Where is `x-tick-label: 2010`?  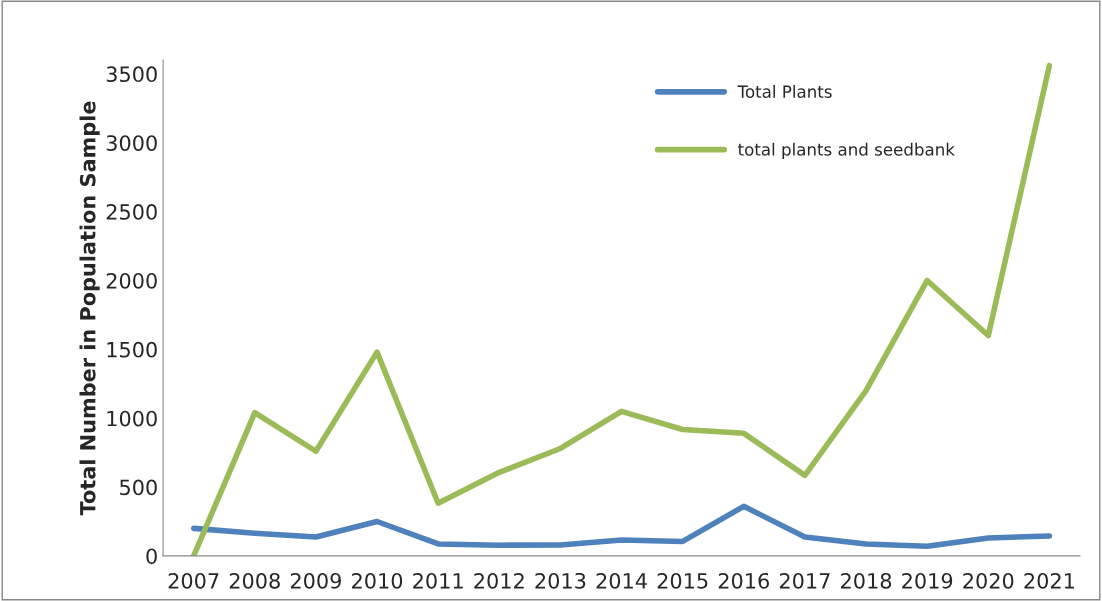 x-tick-label: 2010 is located at coordinates (377, 580).